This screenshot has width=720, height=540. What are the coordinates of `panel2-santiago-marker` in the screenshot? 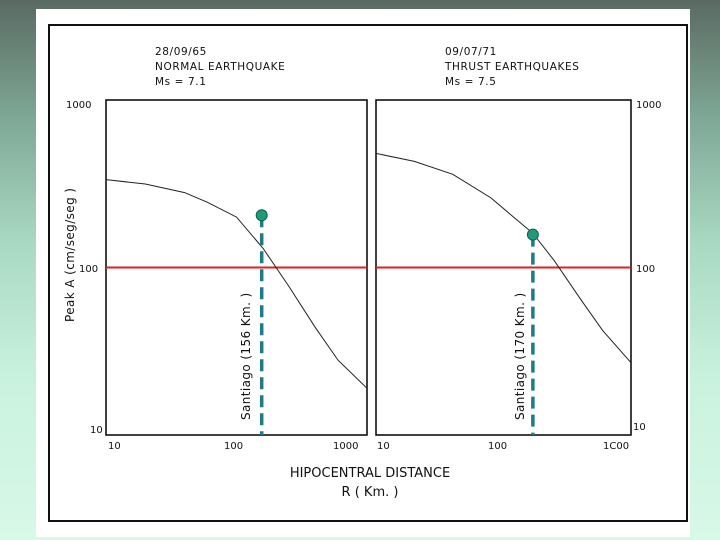 It's located at (532, 234).